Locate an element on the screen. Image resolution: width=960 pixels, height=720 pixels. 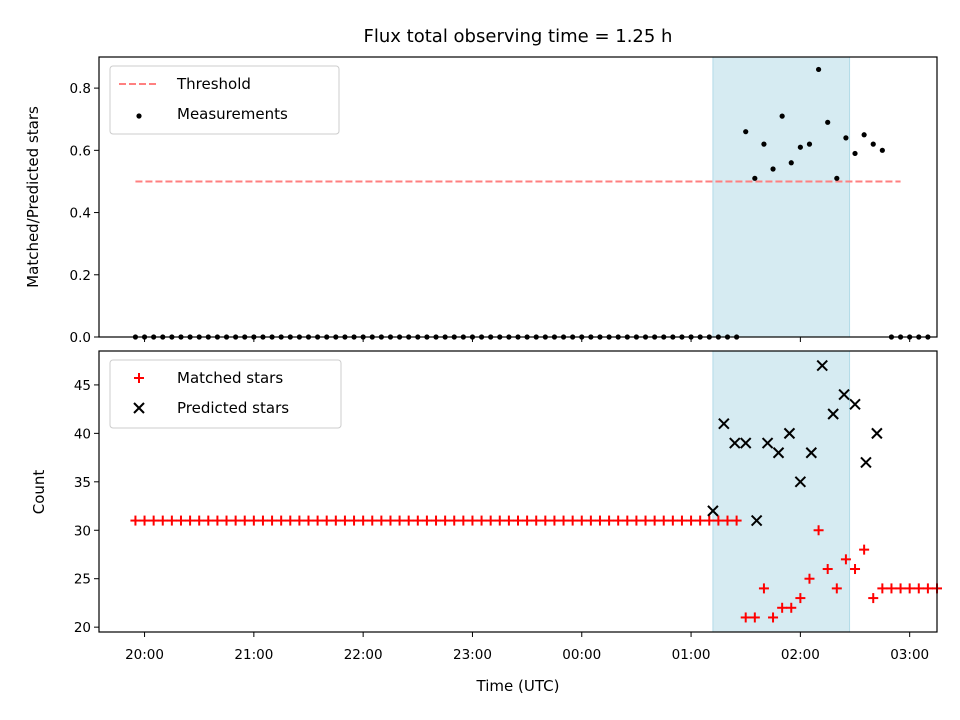
x-tick-label: 01:00 is located at coordinates (691, 655).